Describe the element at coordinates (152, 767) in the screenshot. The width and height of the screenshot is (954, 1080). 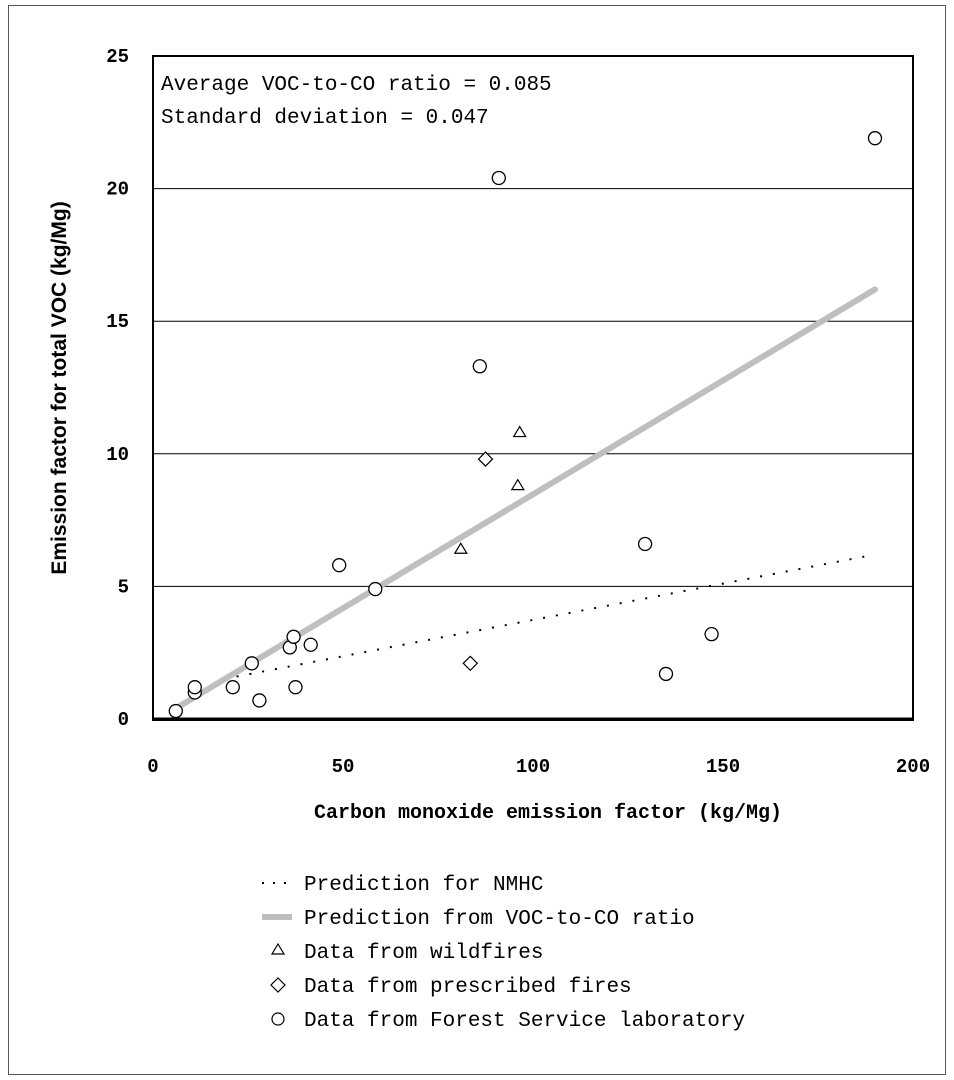
I see `x-tick-label-0: 0` at that location.